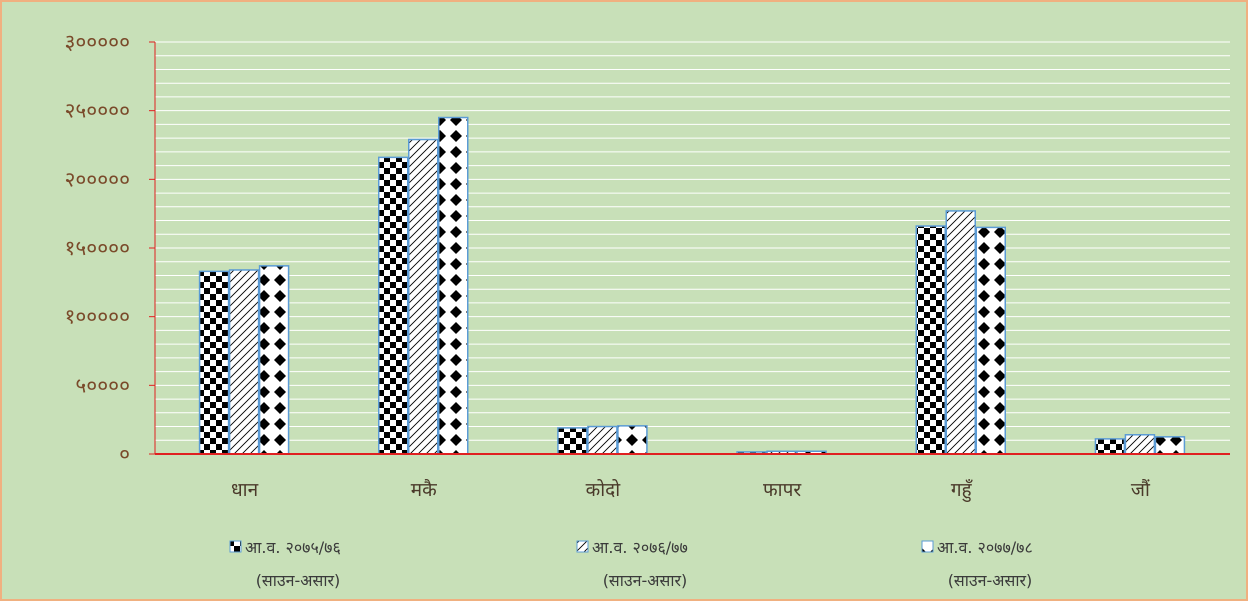 This screenshot has width=1248, height=605. I want to click on y-tick-label: १५००००, so click(97, 248).